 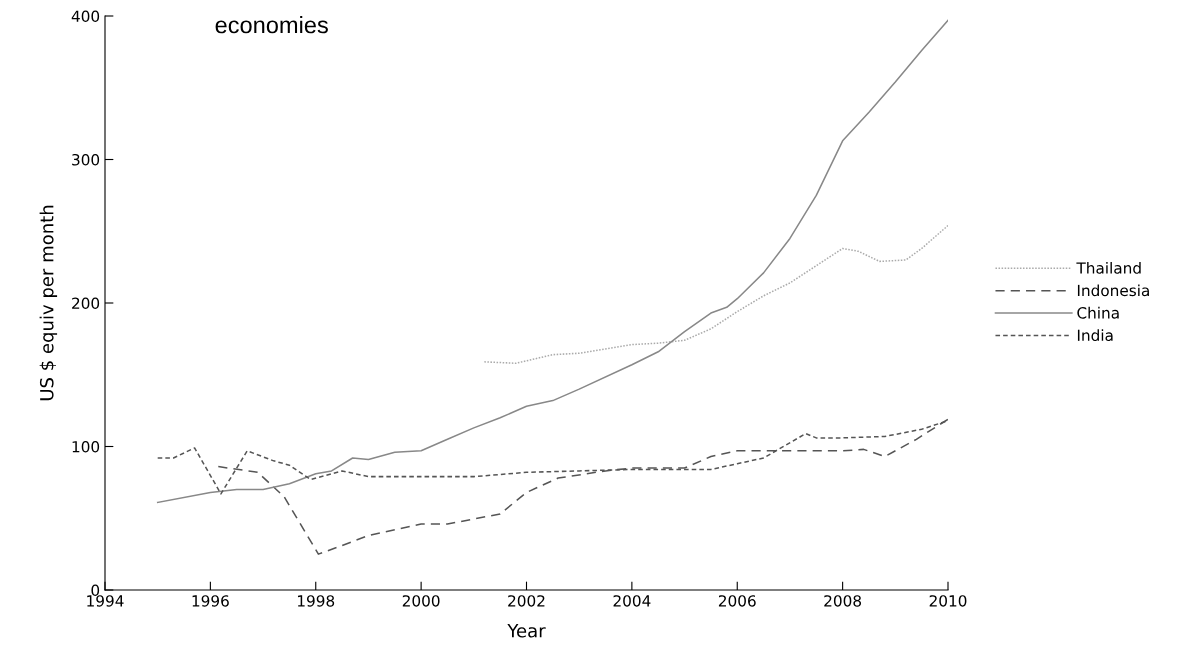 What do you see at coordinates (632, 601) in the screenshot?
I see `x-tick-label: 2004` at bounding box center [632, 601].